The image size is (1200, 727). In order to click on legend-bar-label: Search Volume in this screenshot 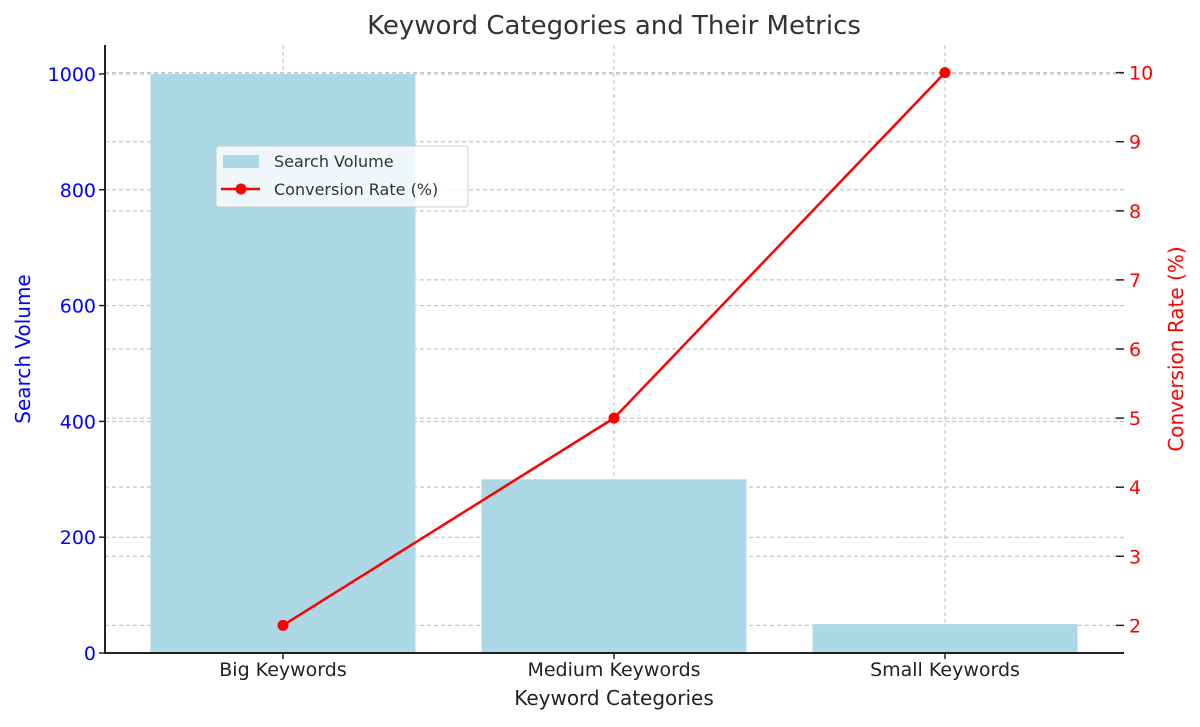, I will do `click(334, 161)`.